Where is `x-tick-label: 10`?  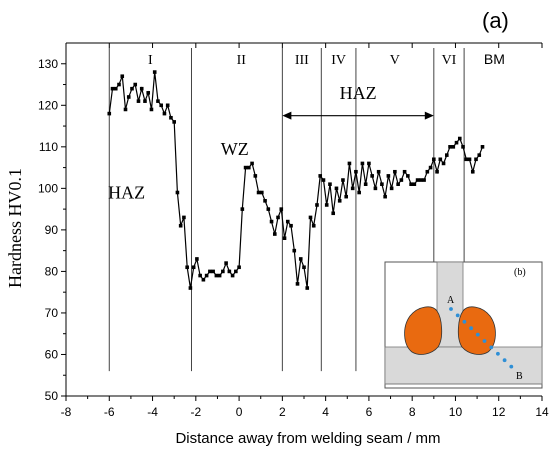
x-tick-label: 10 is located at coordinates (456, 412).